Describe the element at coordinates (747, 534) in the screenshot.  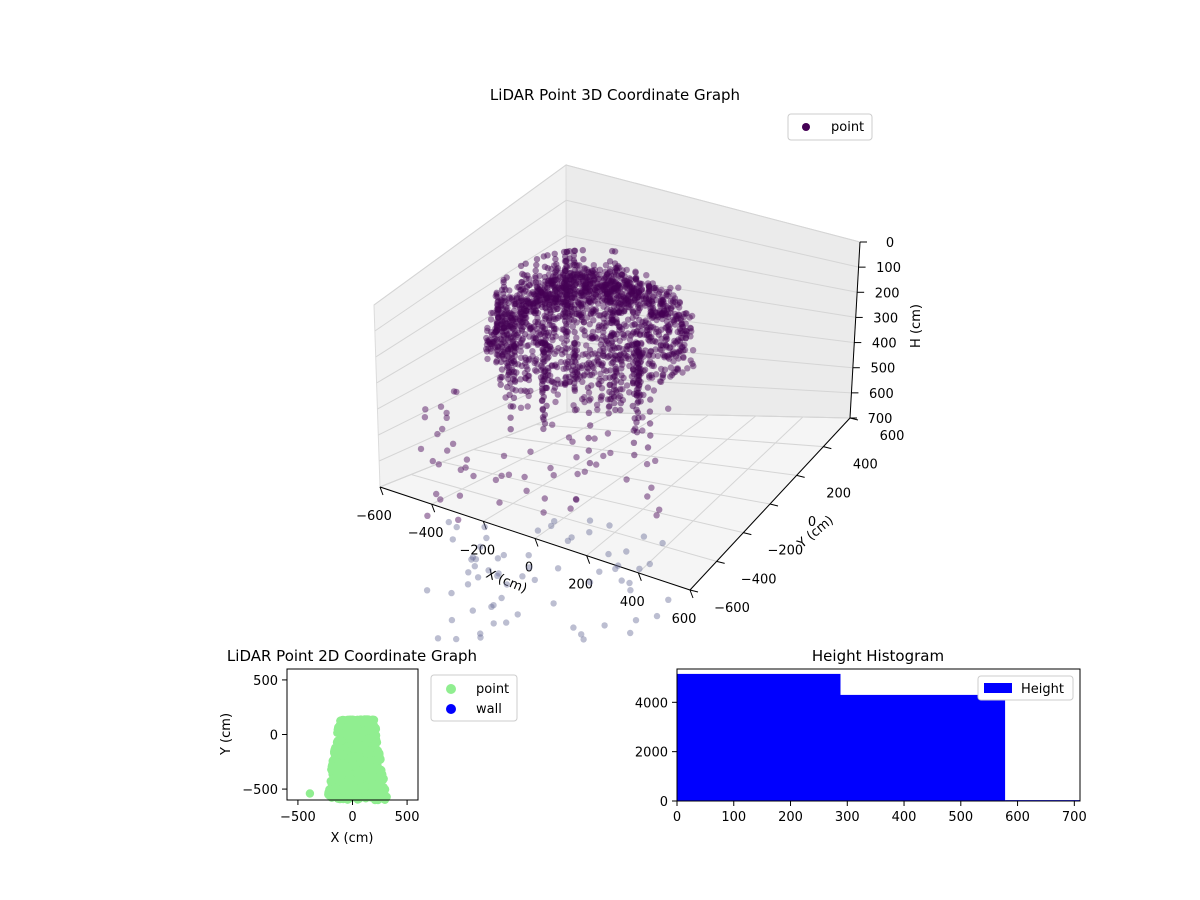
I see `y-tick-3d` at that location.